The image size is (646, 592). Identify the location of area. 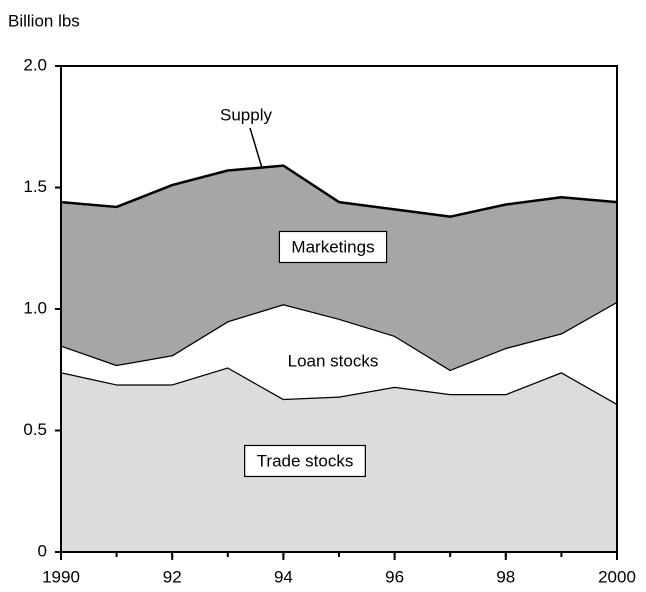
(339, 352).